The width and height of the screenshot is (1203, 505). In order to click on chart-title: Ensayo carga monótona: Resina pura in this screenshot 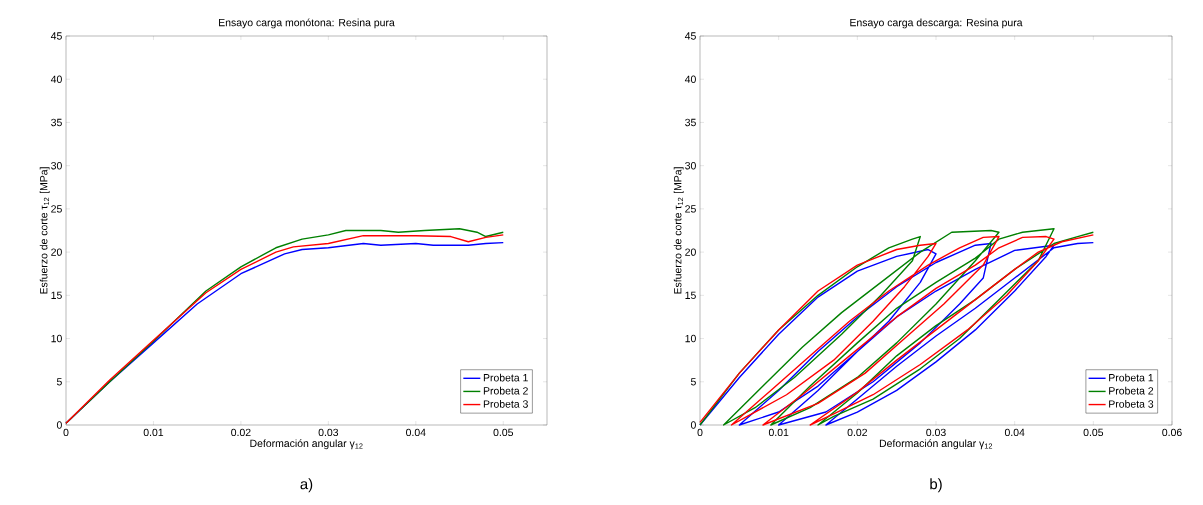, I will do `click(307, 23)`.